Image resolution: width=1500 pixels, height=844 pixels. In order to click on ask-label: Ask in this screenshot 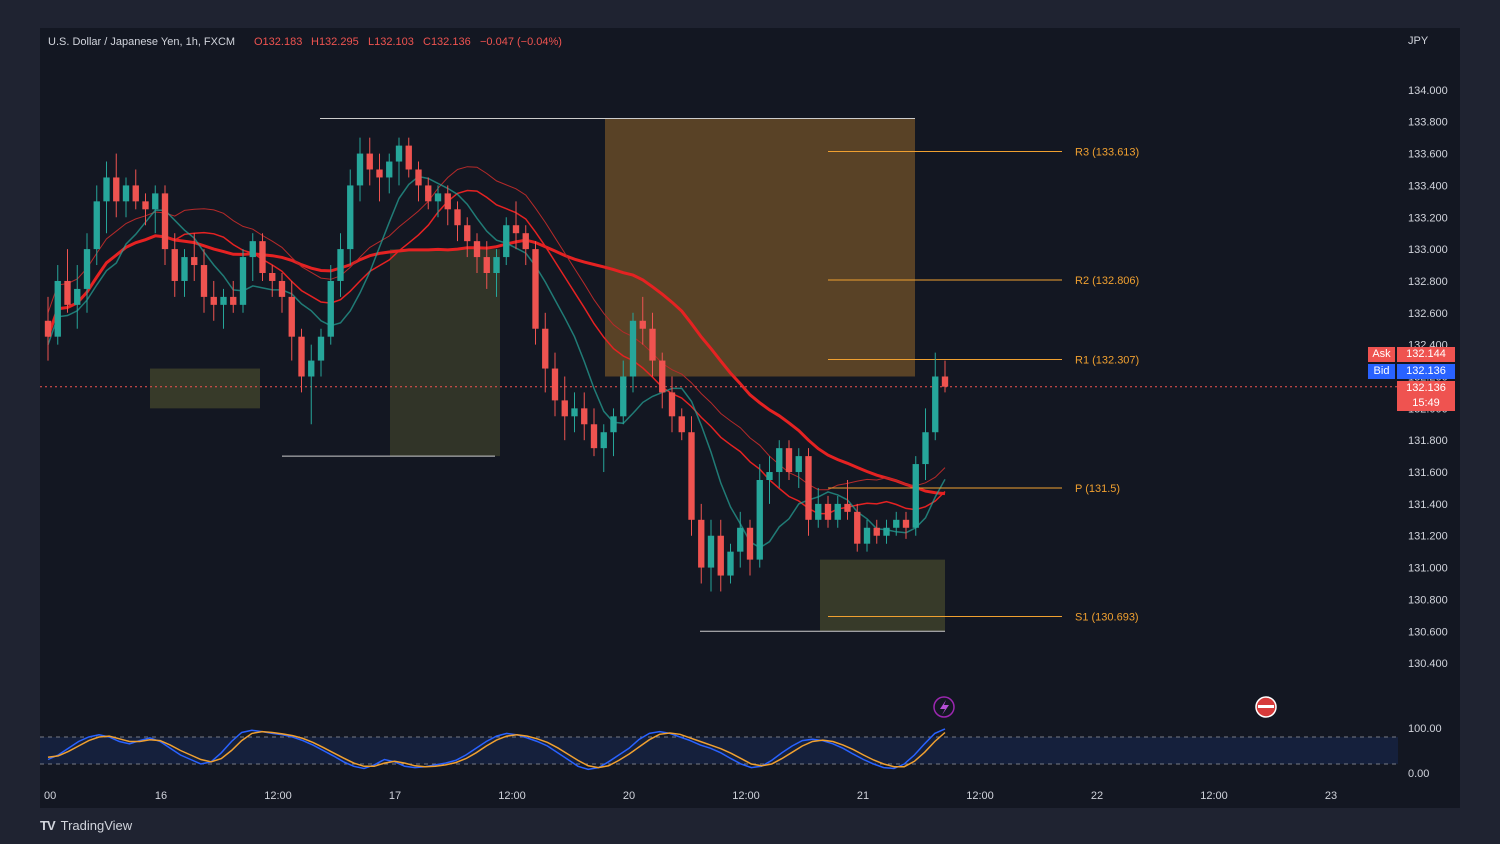, I will do `click(1381, 354)`.